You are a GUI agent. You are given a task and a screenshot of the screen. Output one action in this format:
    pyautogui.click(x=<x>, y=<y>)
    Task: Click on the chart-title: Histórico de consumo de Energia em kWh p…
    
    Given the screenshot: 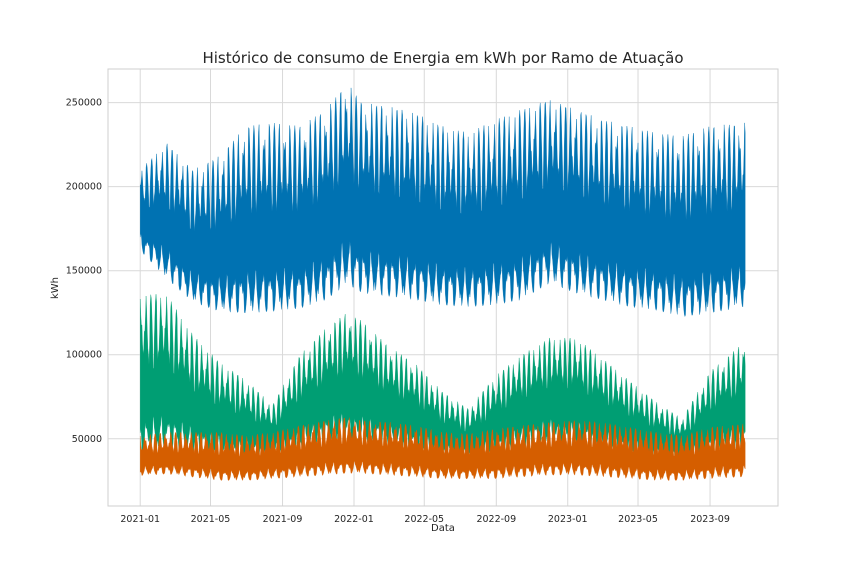 What is the action you would take?
    pyautogui.click(x=442, y=58)
    